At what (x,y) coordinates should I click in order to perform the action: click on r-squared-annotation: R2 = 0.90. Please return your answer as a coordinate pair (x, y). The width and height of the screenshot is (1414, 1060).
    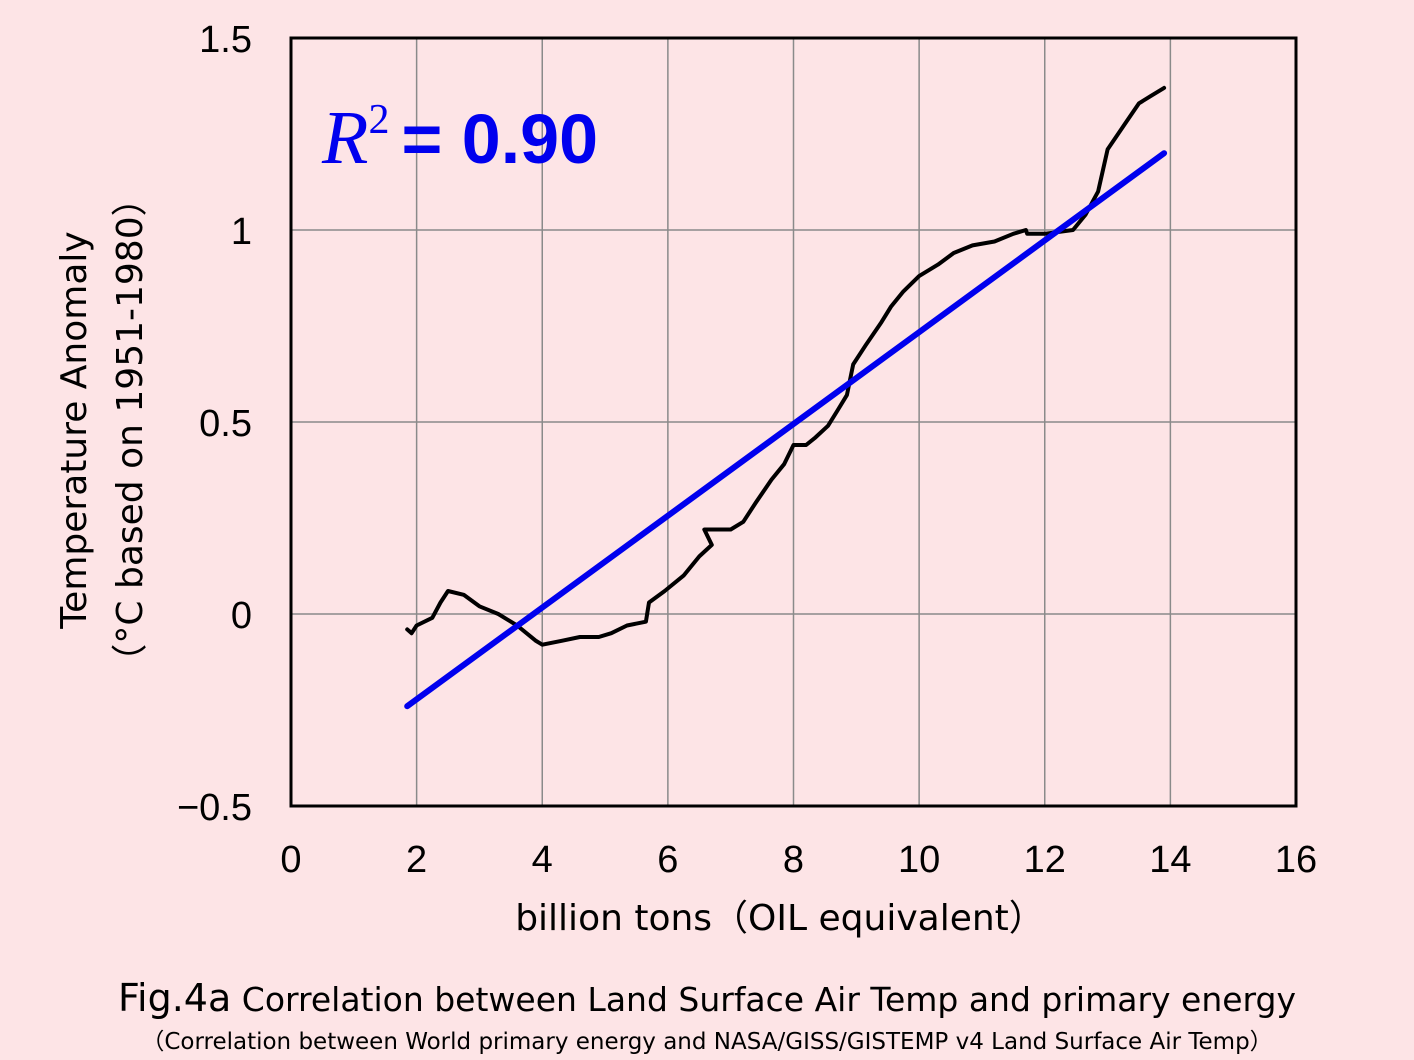
    Looking at the image, I should click on (459, 138).